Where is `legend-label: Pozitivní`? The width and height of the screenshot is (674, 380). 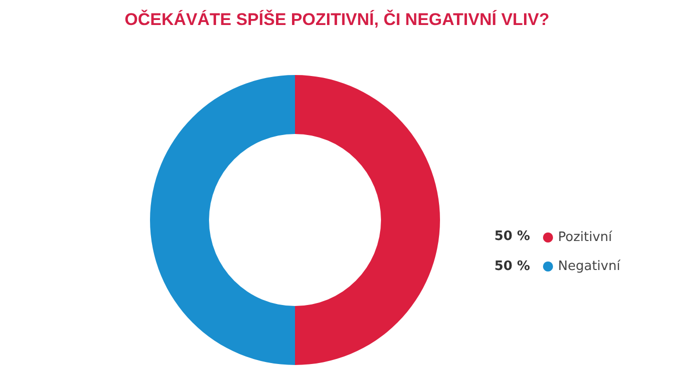
legend-label: Pozitivní is located at coordinates (585, 237).